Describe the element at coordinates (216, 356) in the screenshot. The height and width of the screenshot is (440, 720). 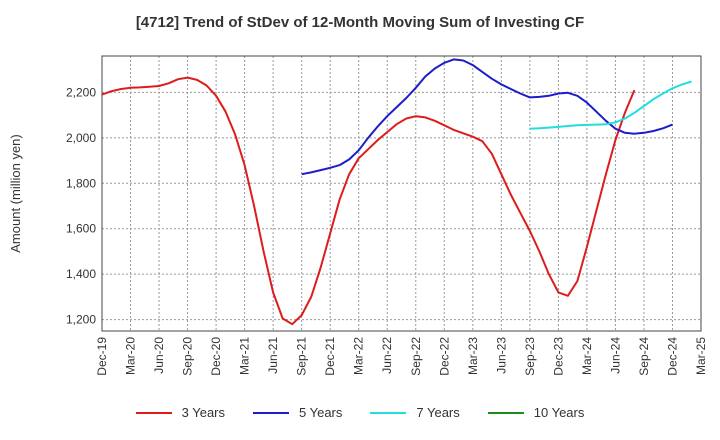
I see `x-tick-label: Dec-20` at that location.